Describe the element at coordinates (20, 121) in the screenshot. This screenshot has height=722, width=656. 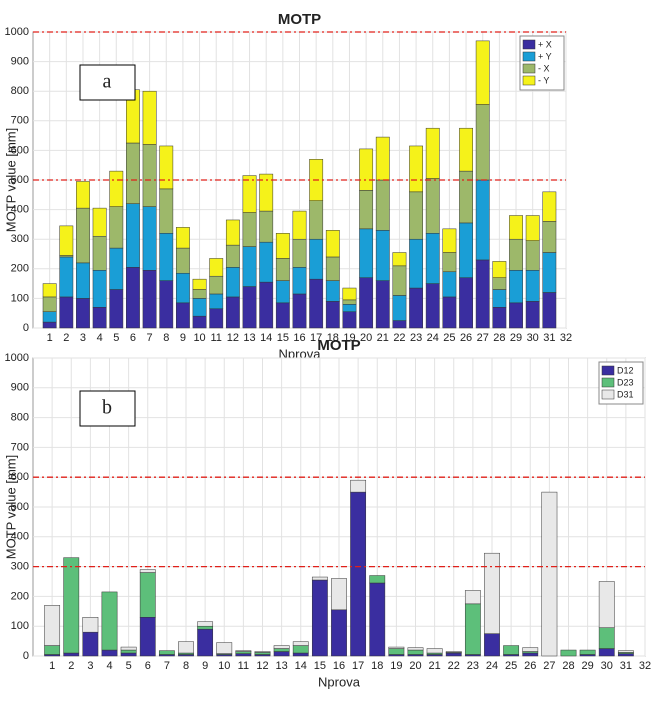
I see `y-tick-label: 700` at that location.